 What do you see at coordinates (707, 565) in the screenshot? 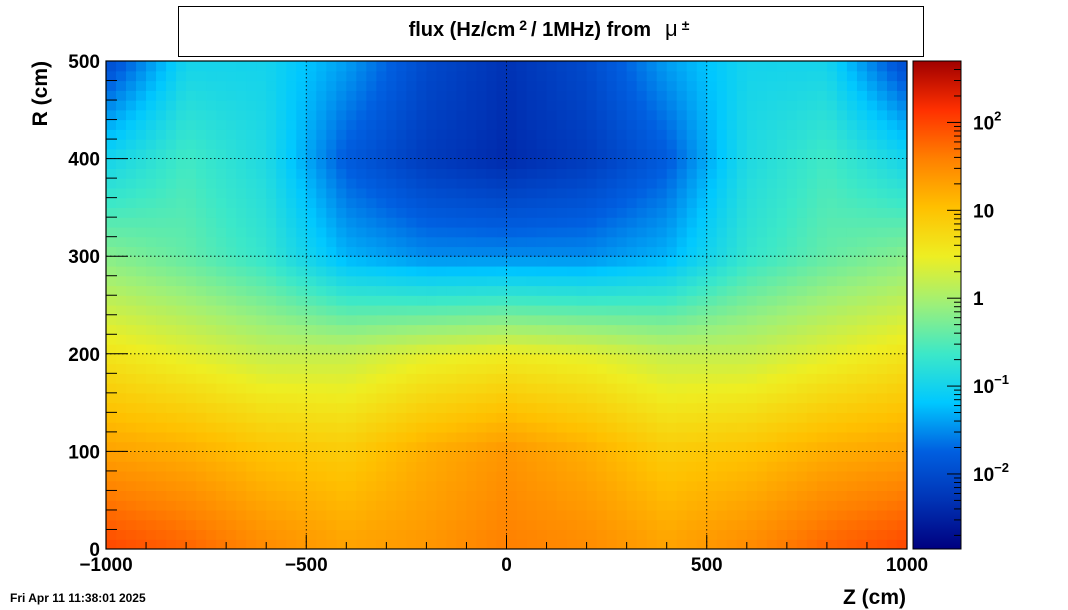
I see `x-tick-label: 500` at bounding box center [707, 565].